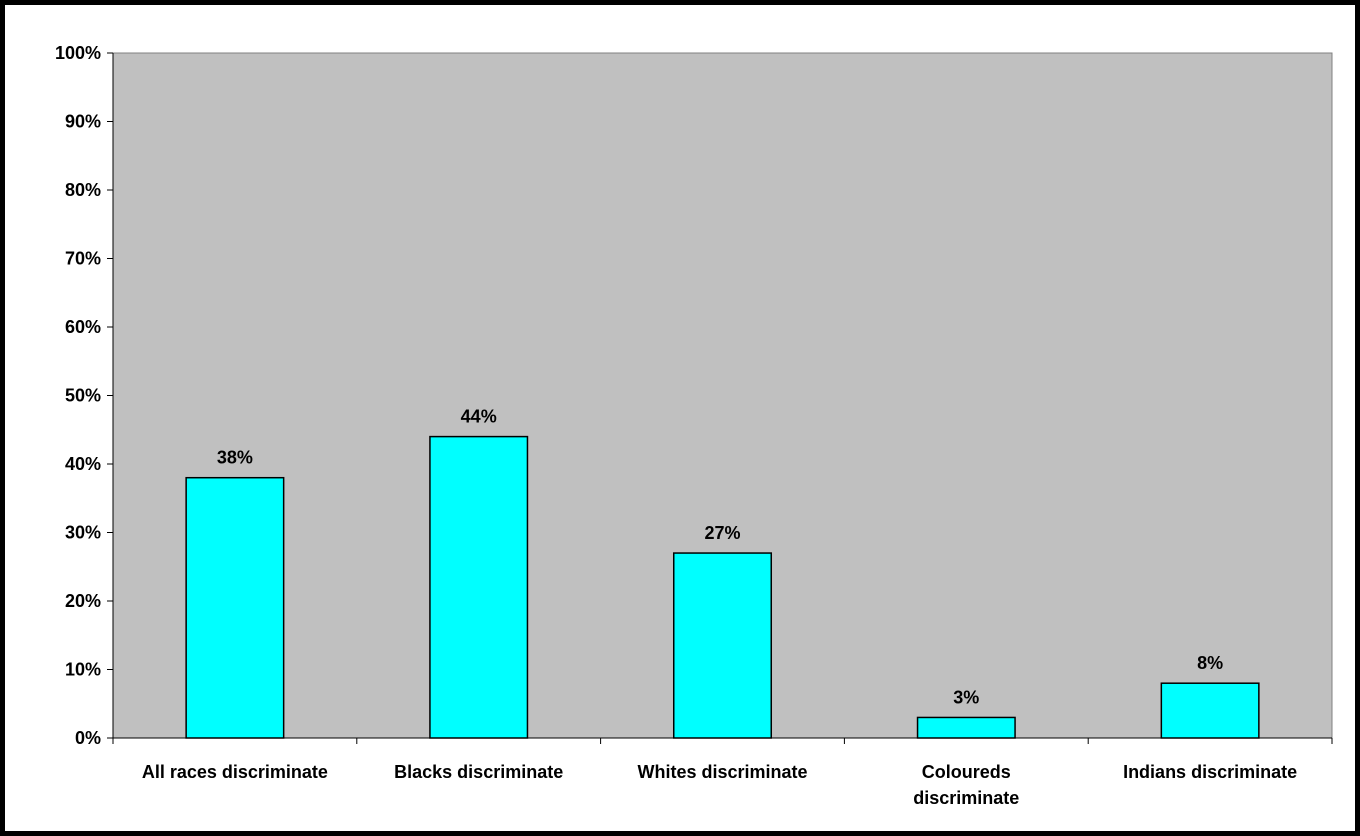  I want to click on y-tick-label: 90%, so click(83, 122).